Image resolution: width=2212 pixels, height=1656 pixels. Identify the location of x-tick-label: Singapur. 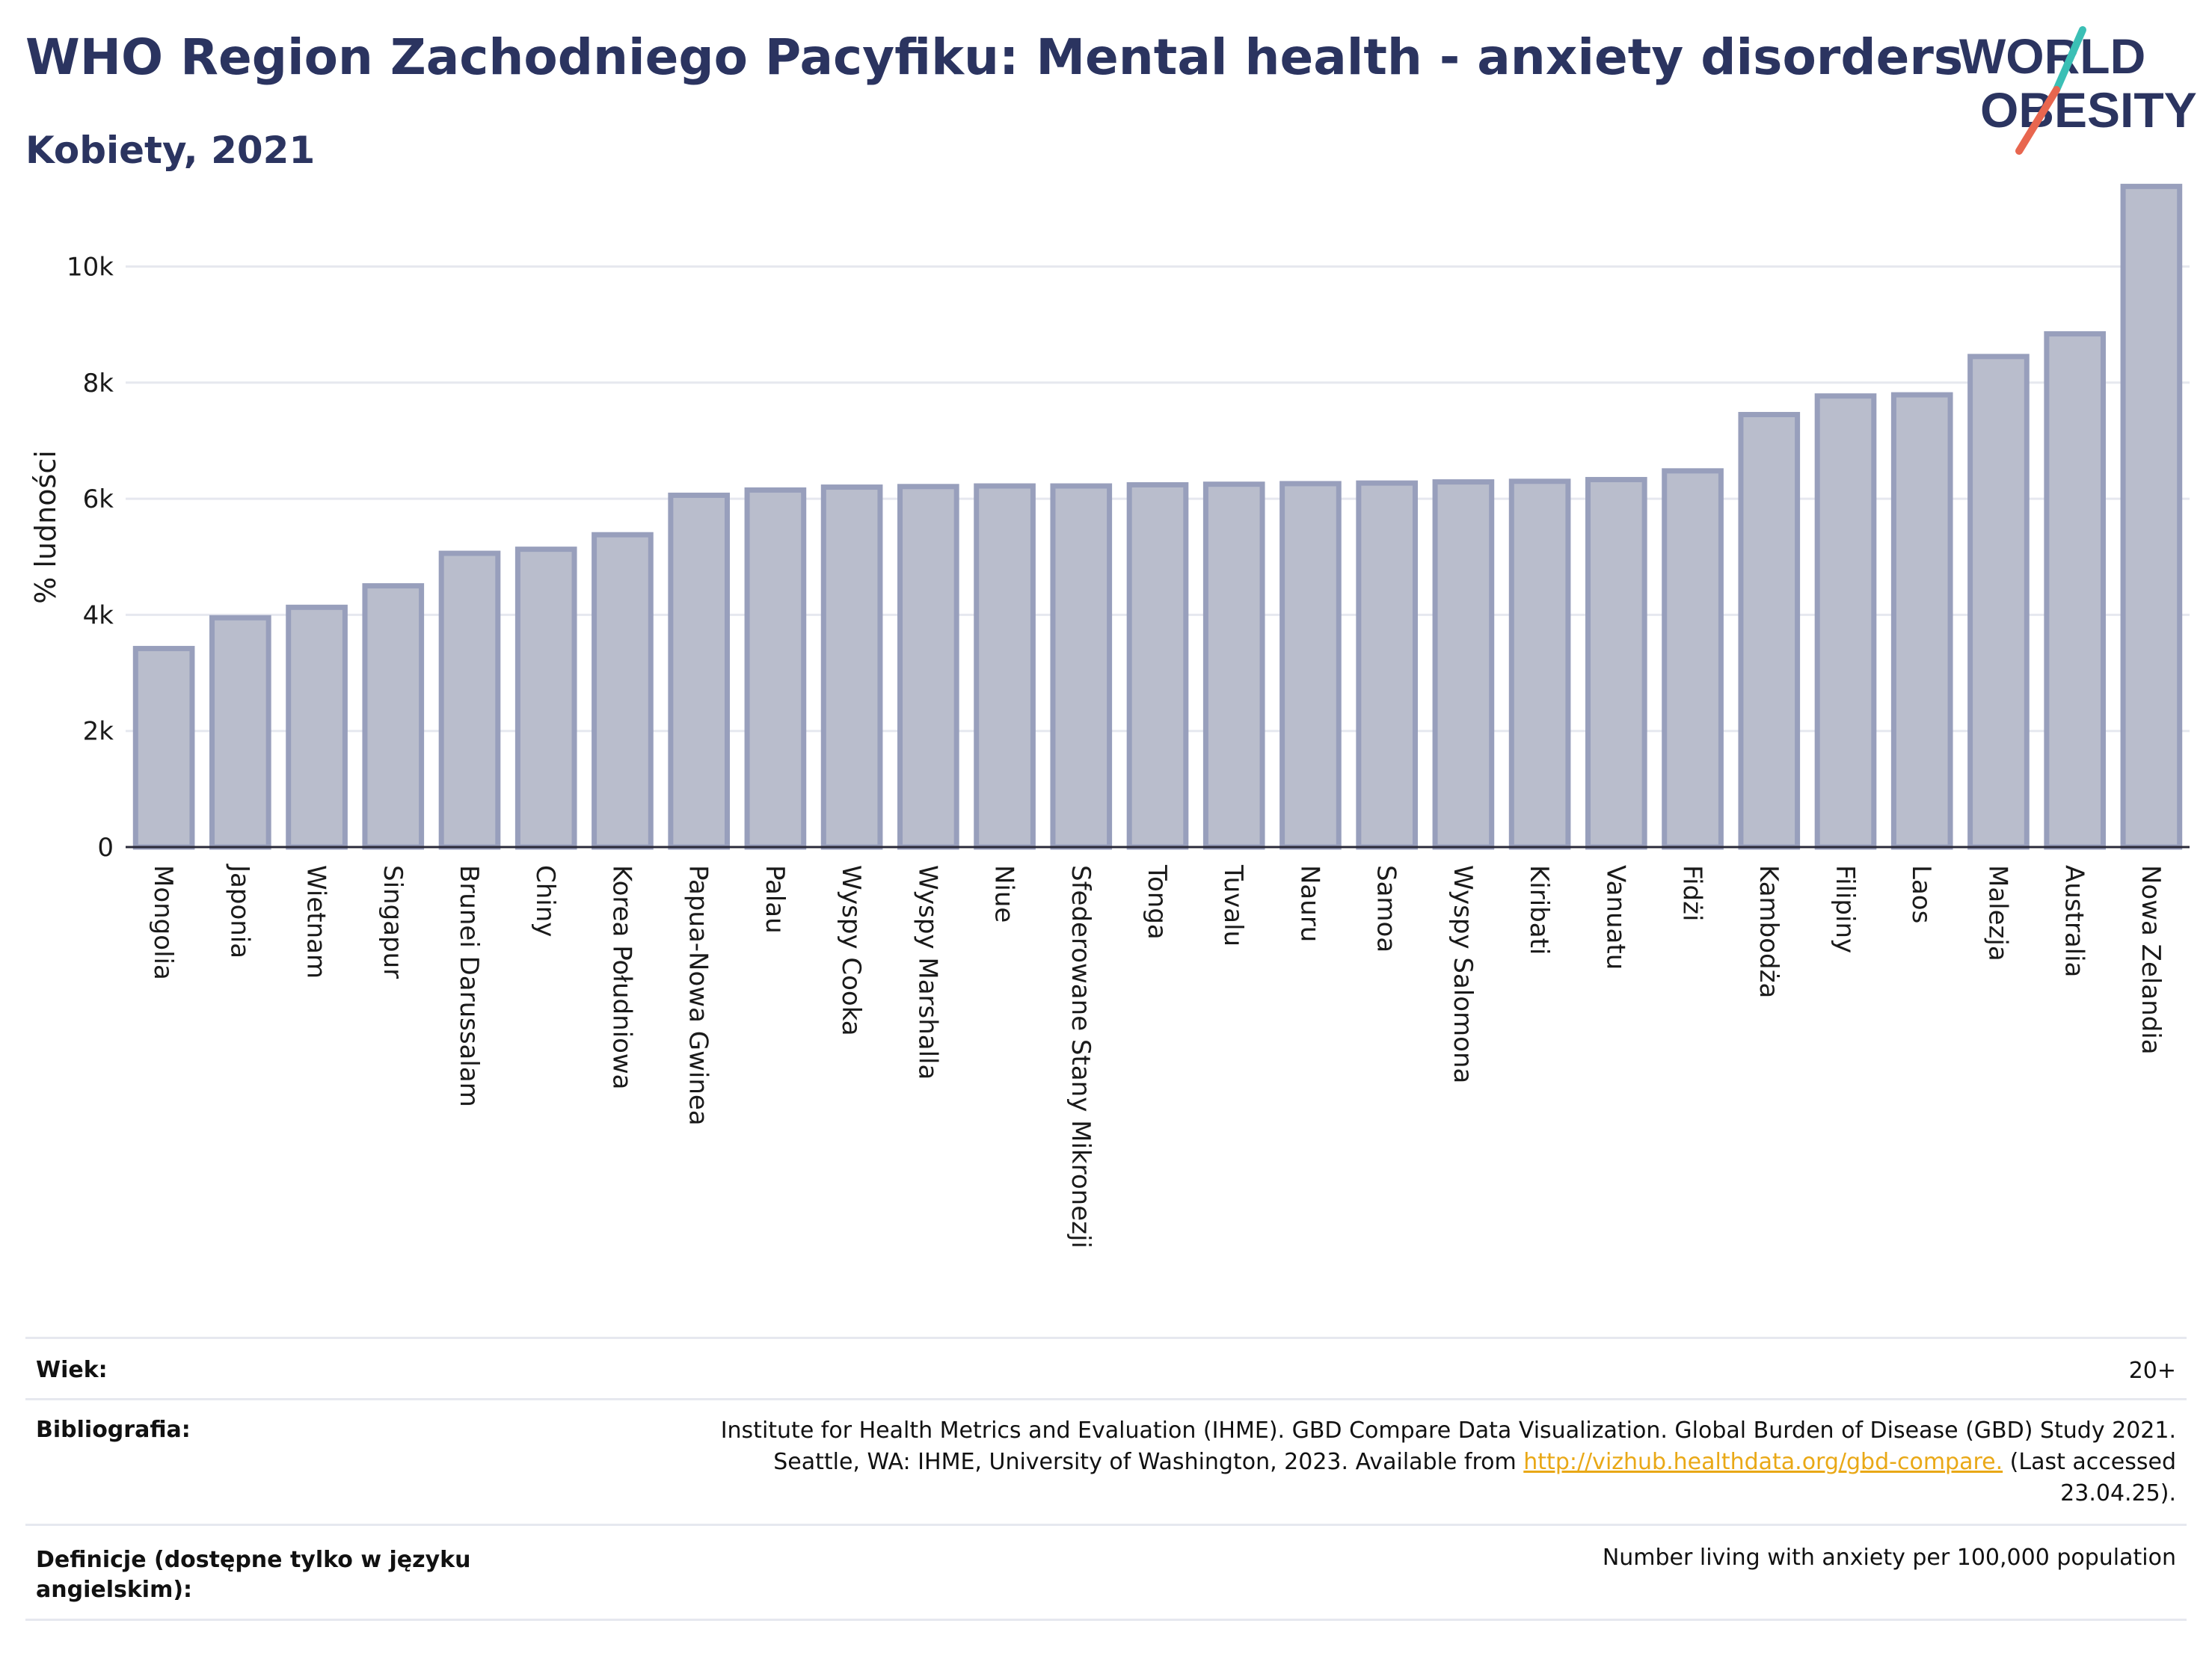
(393, 922).